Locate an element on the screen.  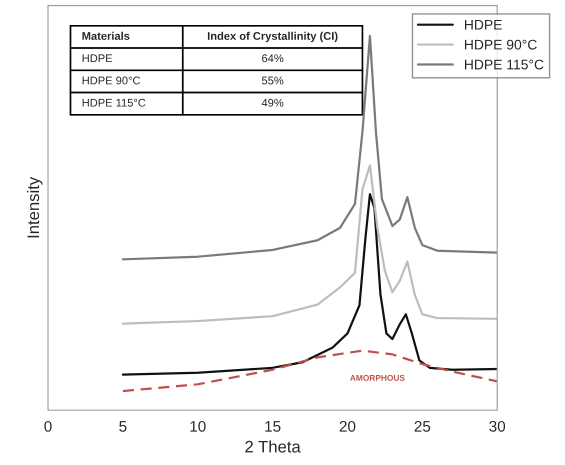
annotation: Index of Crystallinity (CI) is located at coordinates (273, 37).